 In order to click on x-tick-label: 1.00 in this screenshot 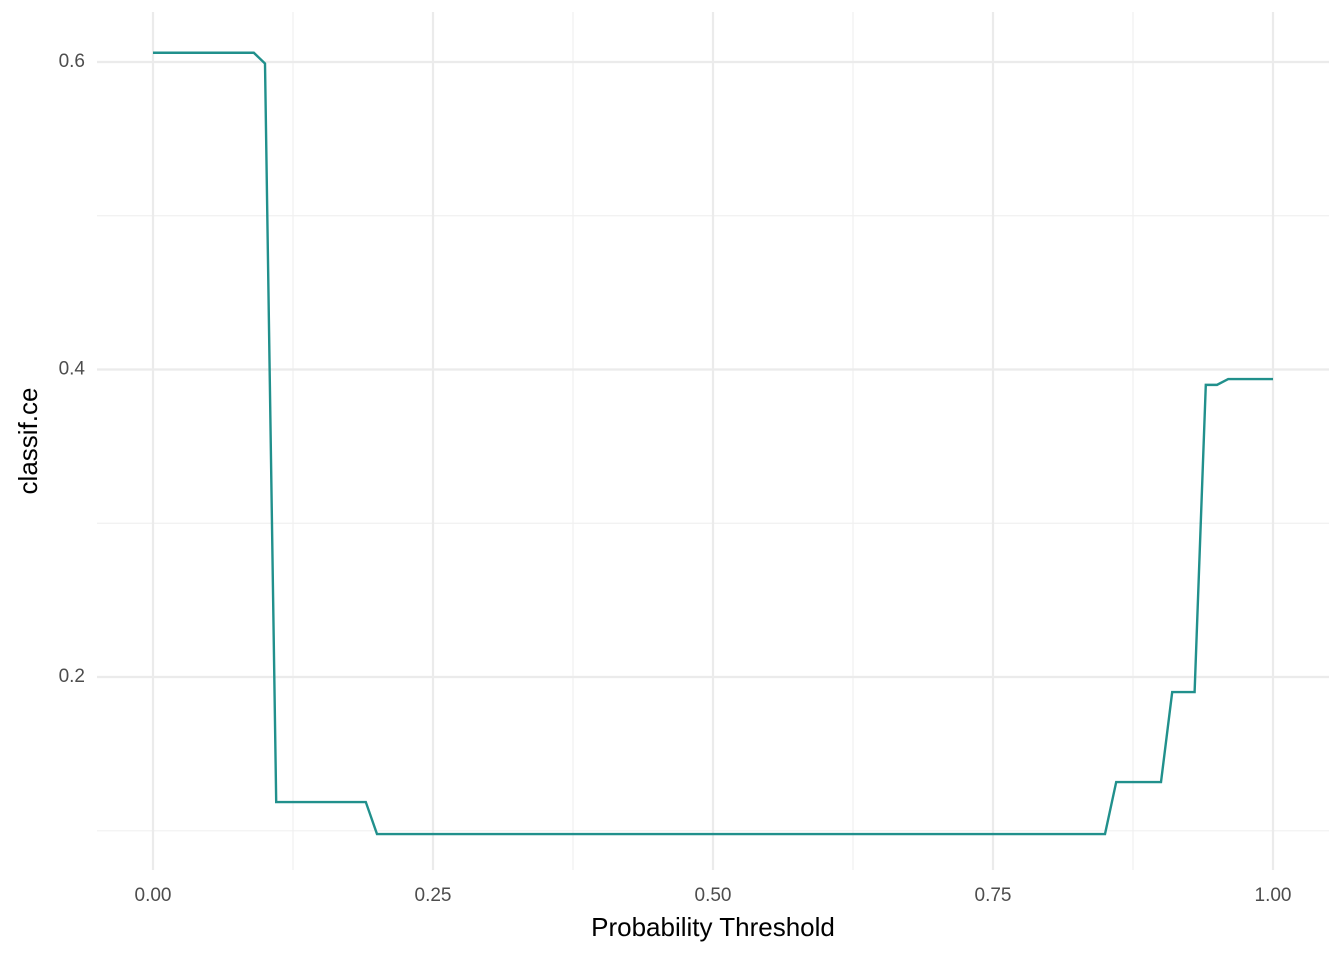, I will do `click(1273, 895)`.